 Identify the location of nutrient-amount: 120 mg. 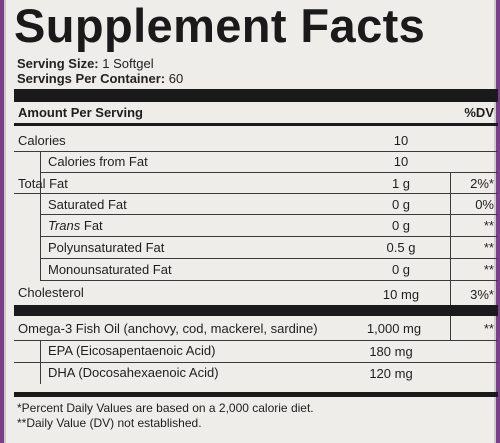
(391, 373).